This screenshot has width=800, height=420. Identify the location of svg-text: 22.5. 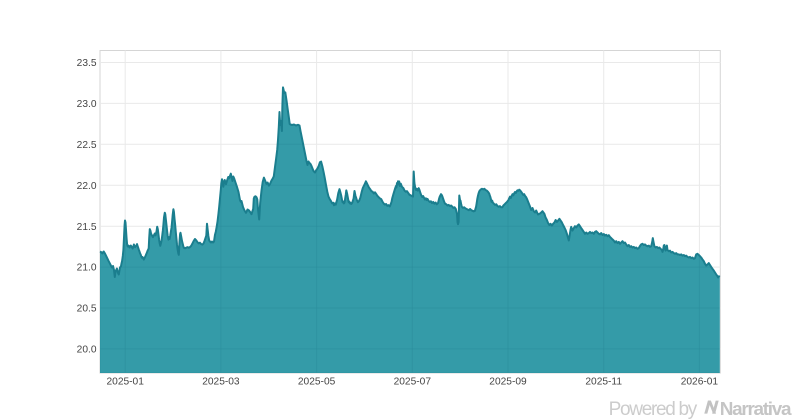
(87, 145).